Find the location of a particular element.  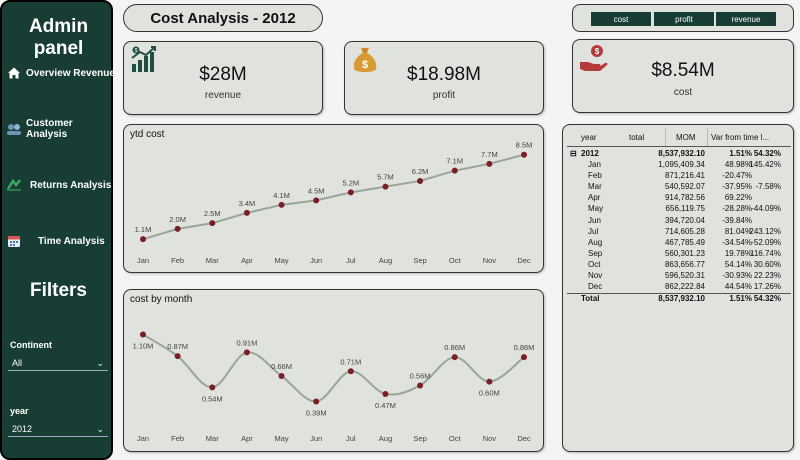

nav-returns-analysis: Returns Analysis is located at coordinates (58, 185).